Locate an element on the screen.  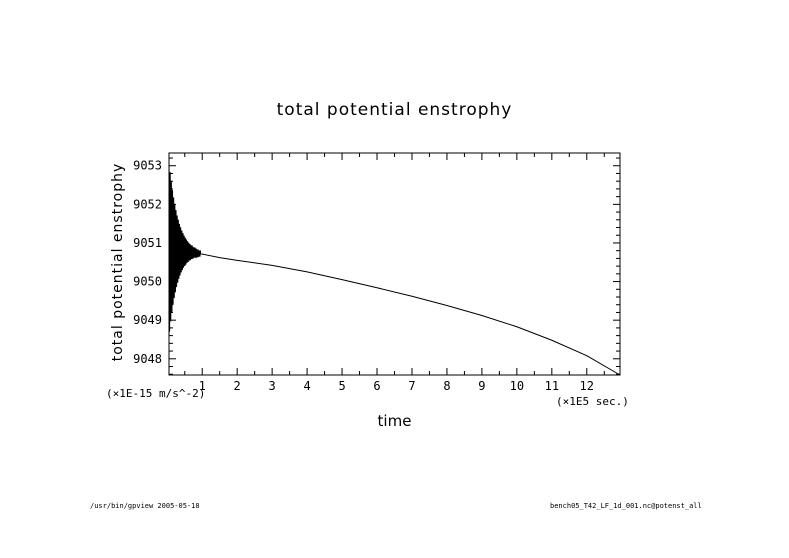
footer-right-text: bench05_T42_LF_1d_001.nc@potenst_all is located at coordinates (626, 506).